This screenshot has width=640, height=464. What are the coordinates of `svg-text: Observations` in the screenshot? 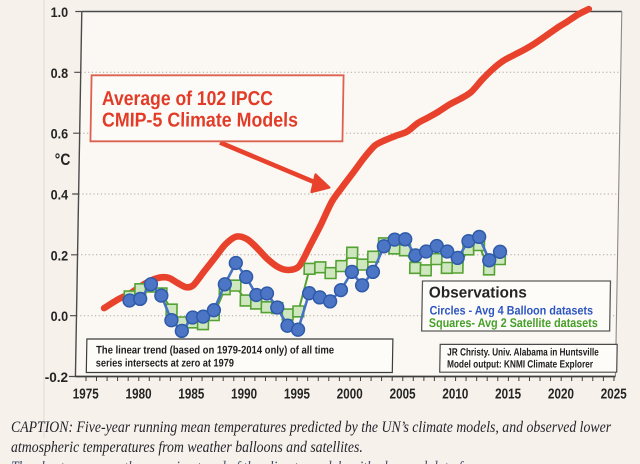 It's located at (478, 292).